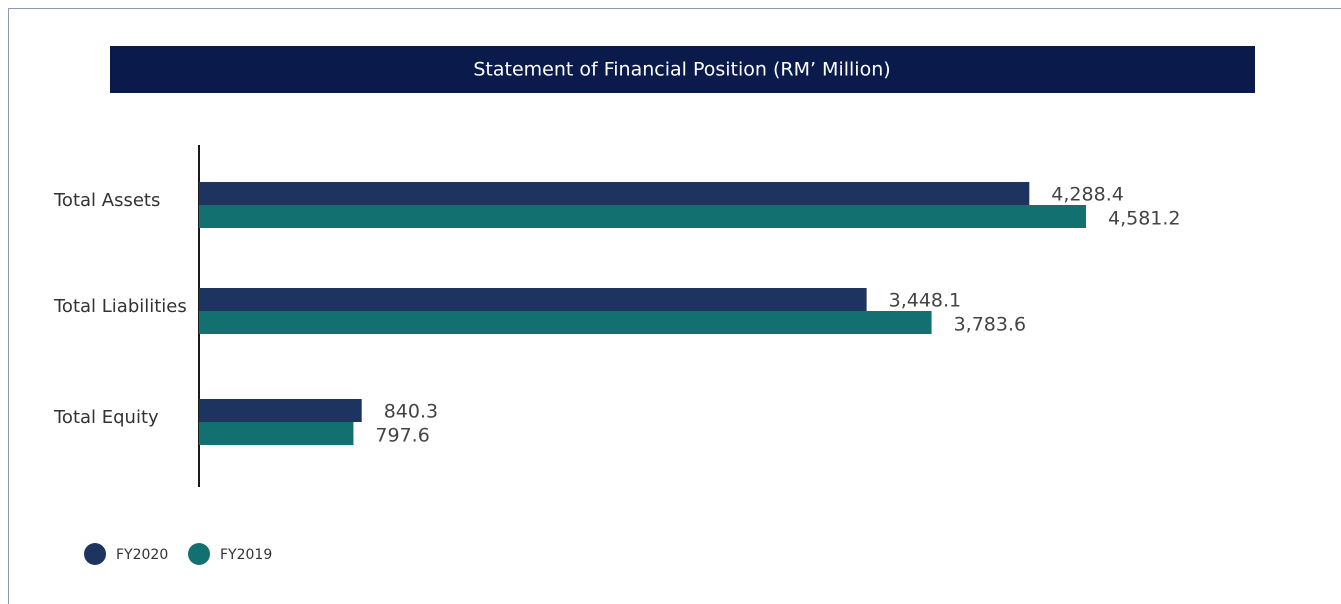 Image resolution: width=1341 pixels, height=604 pixels. I want to click on legend-label: FY2020, so click(142, 555).